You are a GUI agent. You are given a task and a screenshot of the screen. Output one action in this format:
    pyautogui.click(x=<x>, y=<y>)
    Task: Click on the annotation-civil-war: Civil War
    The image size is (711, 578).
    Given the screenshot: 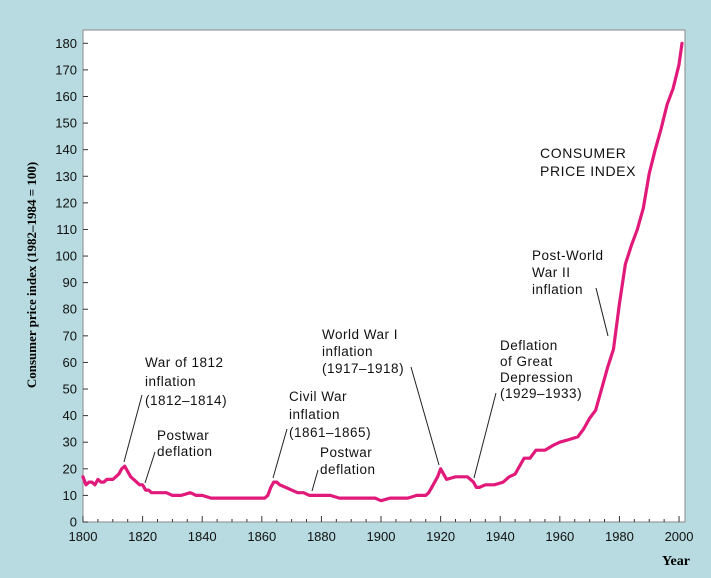 What is the action you would take?
    pyautogui.click(x=318, y=396)
    